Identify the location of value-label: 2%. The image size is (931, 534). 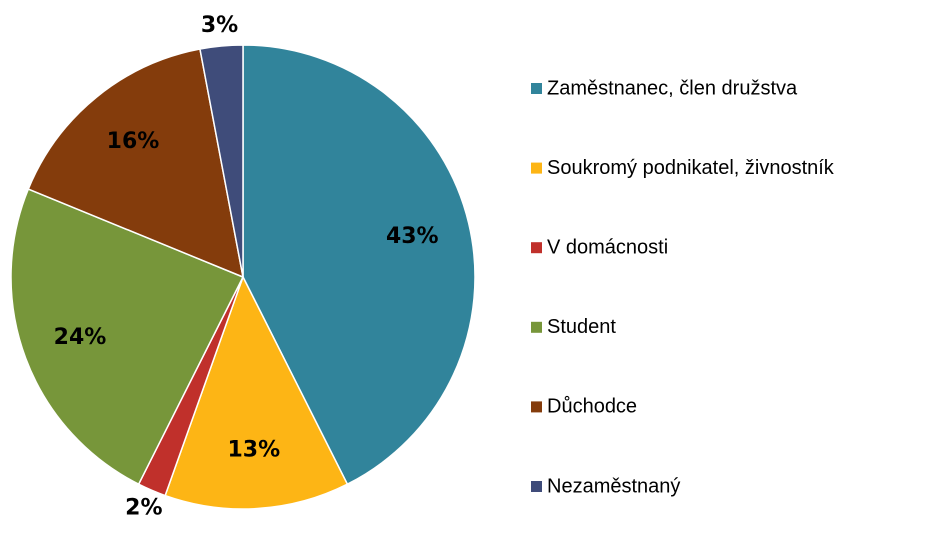
(143, 508).